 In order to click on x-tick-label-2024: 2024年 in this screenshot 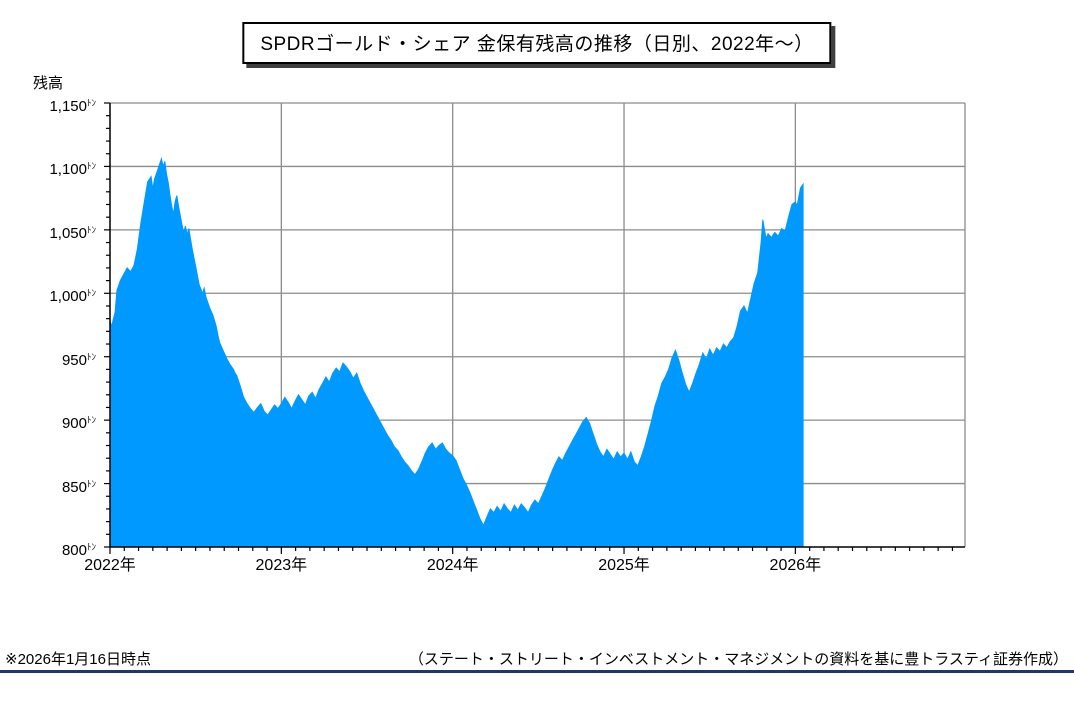, I will do `click(452, 565)`.